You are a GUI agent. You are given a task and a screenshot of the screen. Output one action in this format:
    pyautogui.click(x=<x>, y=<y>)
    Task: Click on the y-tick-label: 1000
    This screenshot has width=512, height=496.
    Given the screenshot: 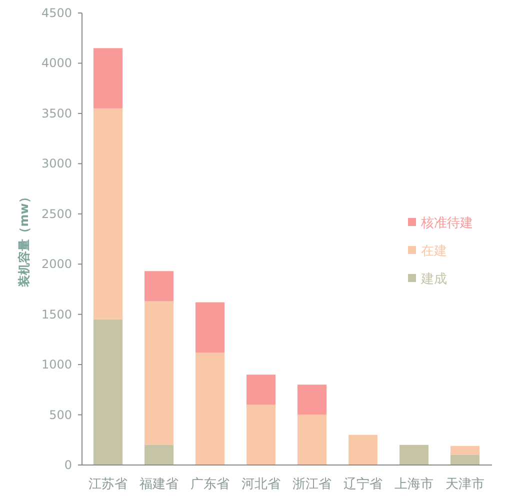 What is the action you would take?
    pyautogui.click(x=56, y=365)
    